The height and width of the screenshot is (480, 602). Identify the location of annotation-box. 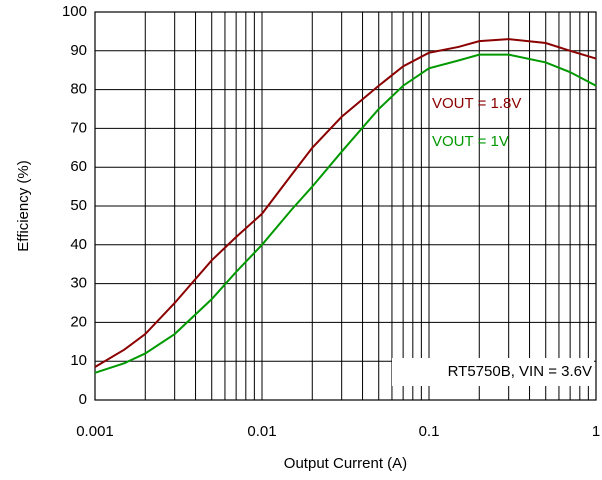
(493, 372).